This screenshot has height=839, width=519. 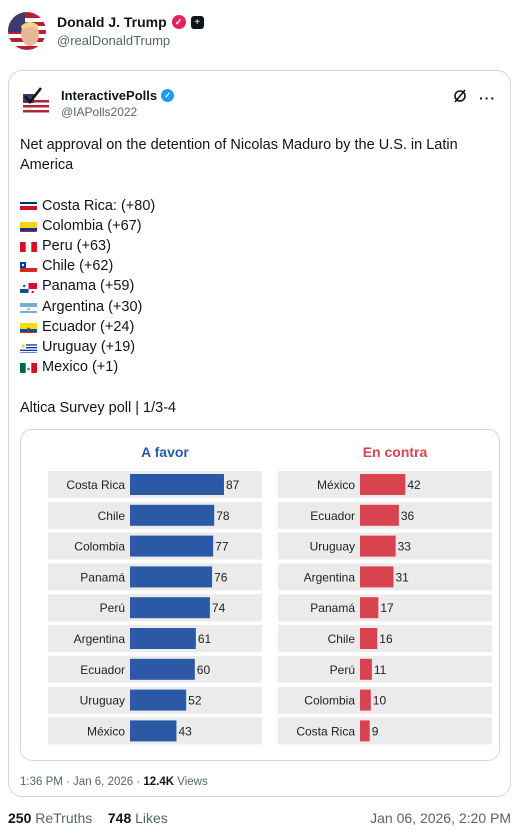 What do you see at coordinates (440, 818) in the screenshot?
I see `post-timestamp: Jan 06, 2026, 2:20 PM` at bounding box center [440, 818].